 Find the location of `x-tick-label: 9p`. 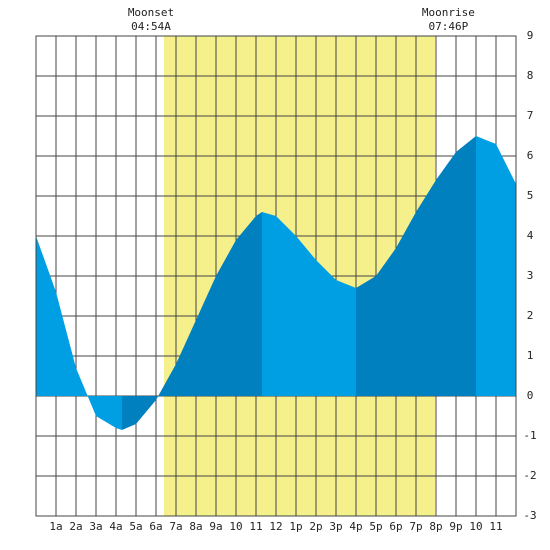

x-tick-label: 9p is located at coordinates (455, 526).